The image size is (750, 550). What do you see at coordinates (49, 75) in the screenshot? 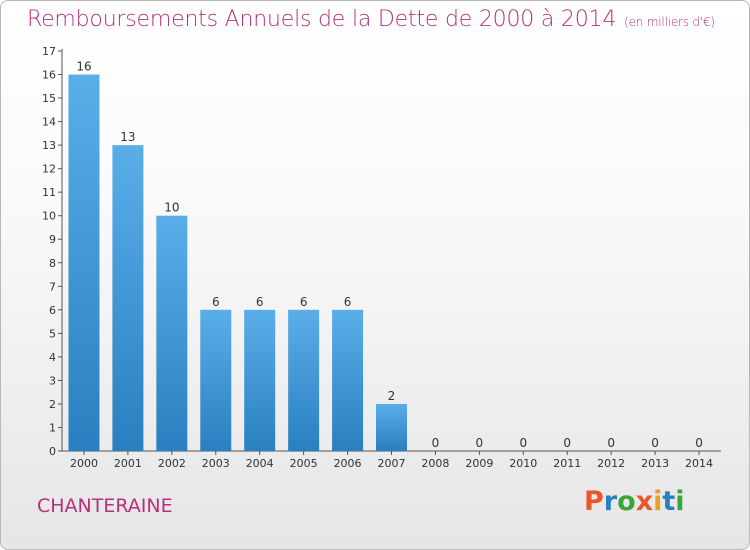
I see `y-tick-label: 16` at bounding box center [49, 75].